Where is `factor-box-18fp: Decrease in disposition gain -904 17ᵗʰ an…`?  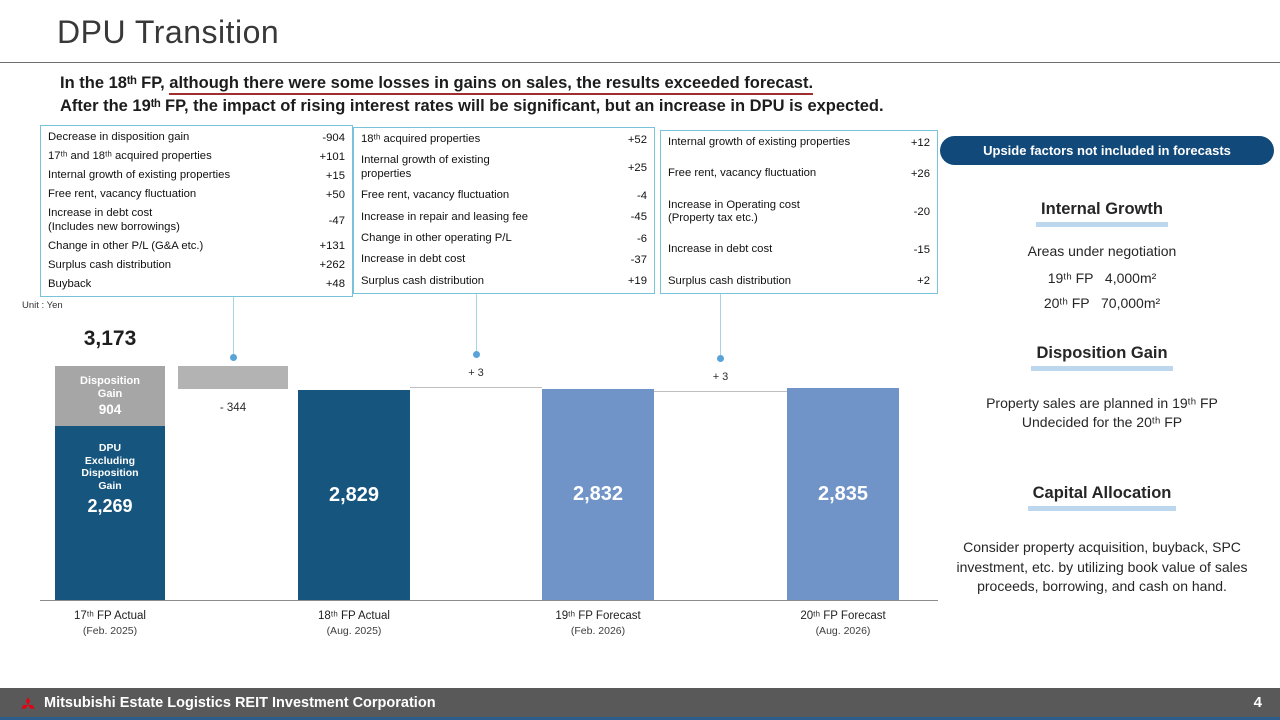 factor-box-18fp: Decrease in disposition gain -904 17ᵗʰ an… is located at coordinates (196, 211).